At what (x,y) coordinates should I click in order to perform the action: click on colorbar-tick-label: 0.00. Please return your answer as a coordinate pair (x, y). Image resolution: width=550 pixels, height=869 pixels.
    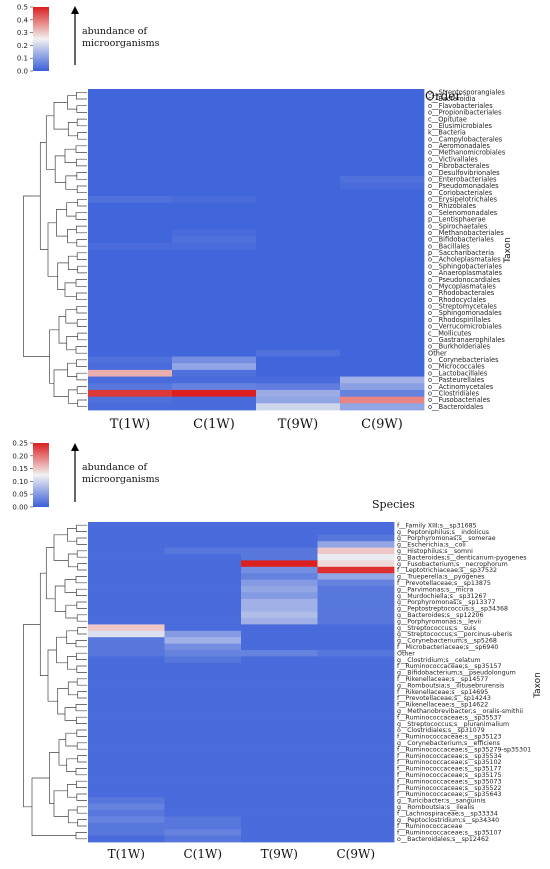
    Looking at the image, I should click on (20, 508).